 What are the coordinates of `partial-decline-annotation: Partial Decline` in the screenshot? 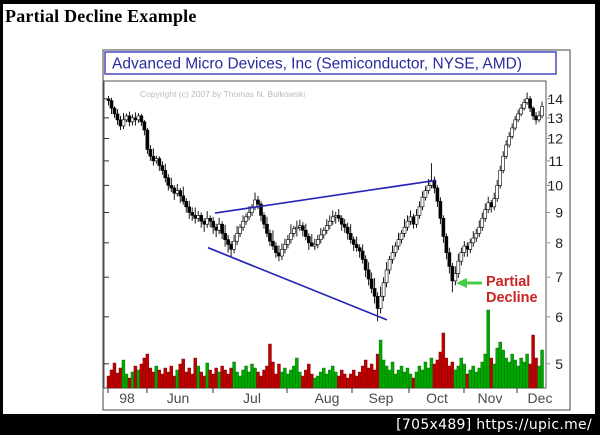 It's located at (497, 290).